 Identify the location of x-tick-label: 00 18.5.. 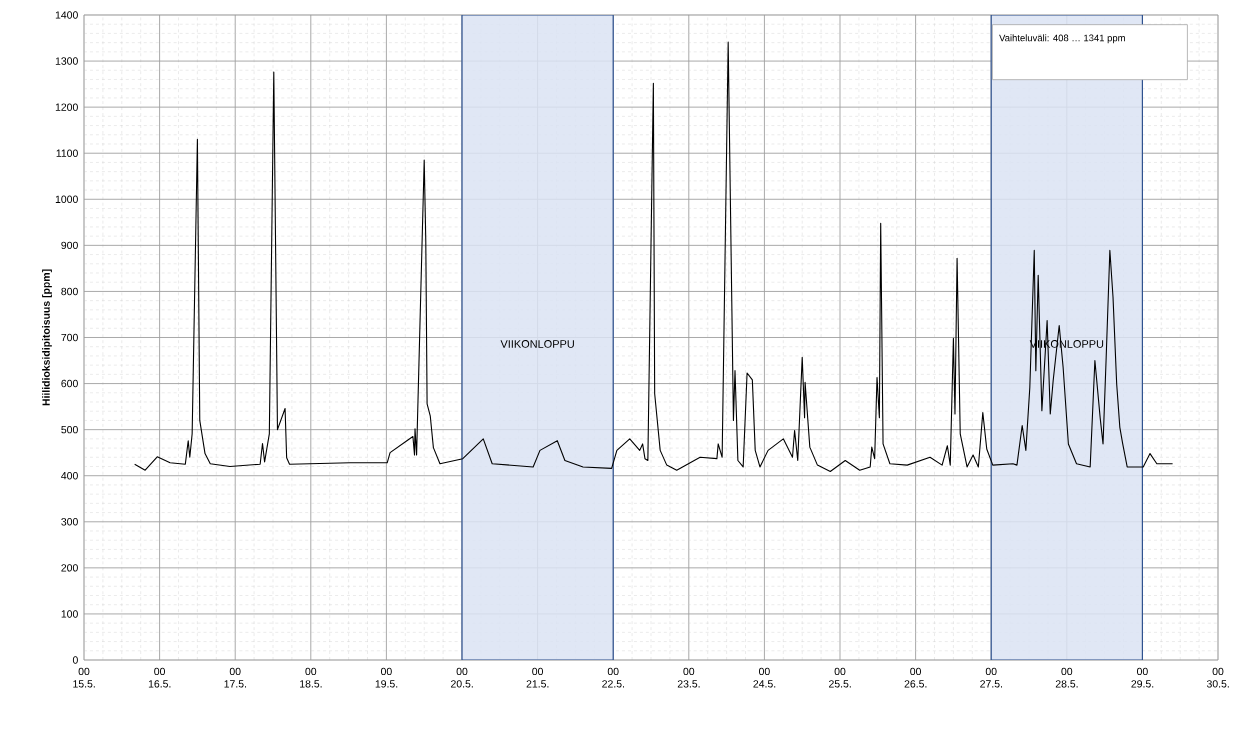
(311, 677).